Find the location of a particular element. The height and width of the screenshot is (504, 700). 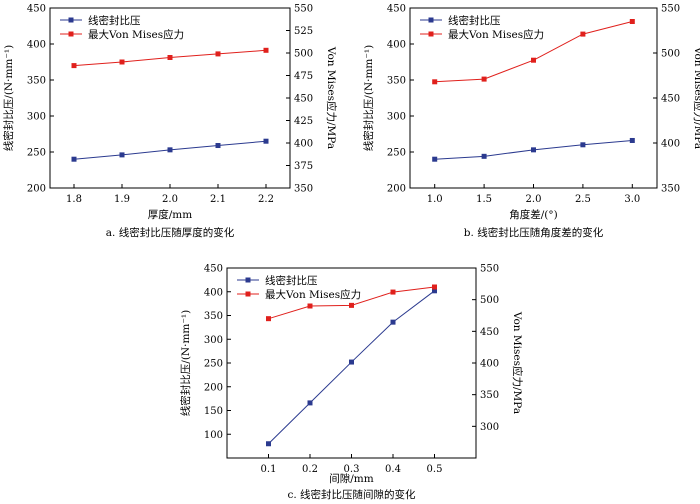

y-right-tick-label: 475 is located at coordinates (303, 76).